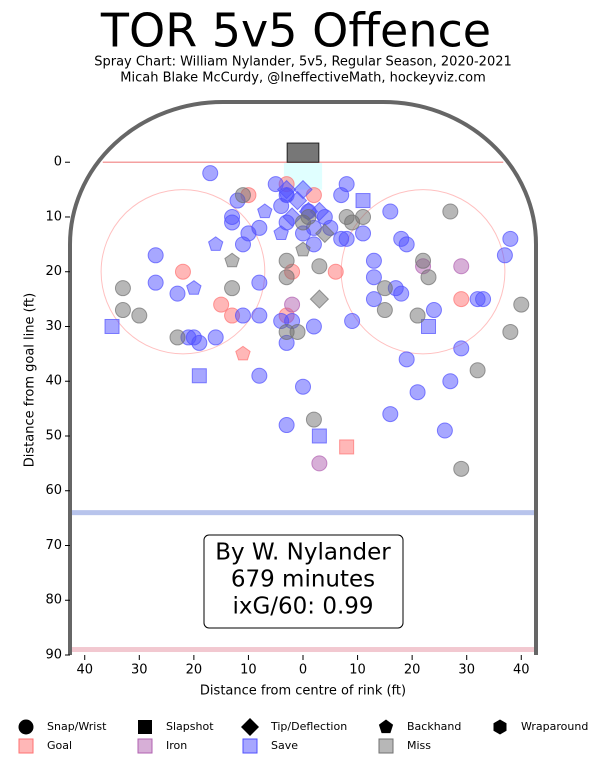 The image size is (606, 771). Describe the element at coordinates (521, 670) in the screenshot. I see `x-tick-label: 40` at that location.